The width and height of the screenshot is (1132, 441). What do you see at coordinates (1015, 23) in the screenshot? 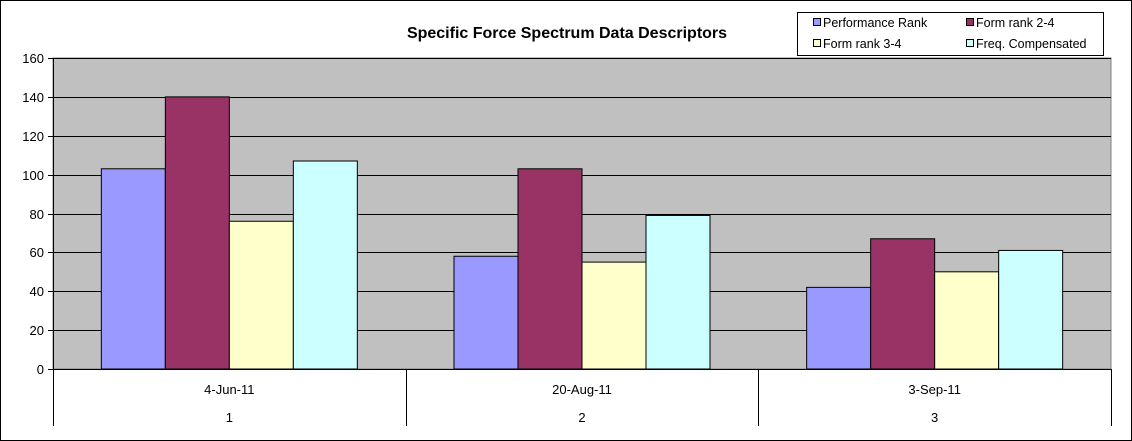
I see `legend-label: Form rank 2-4` at bounding box center [1015, 23].